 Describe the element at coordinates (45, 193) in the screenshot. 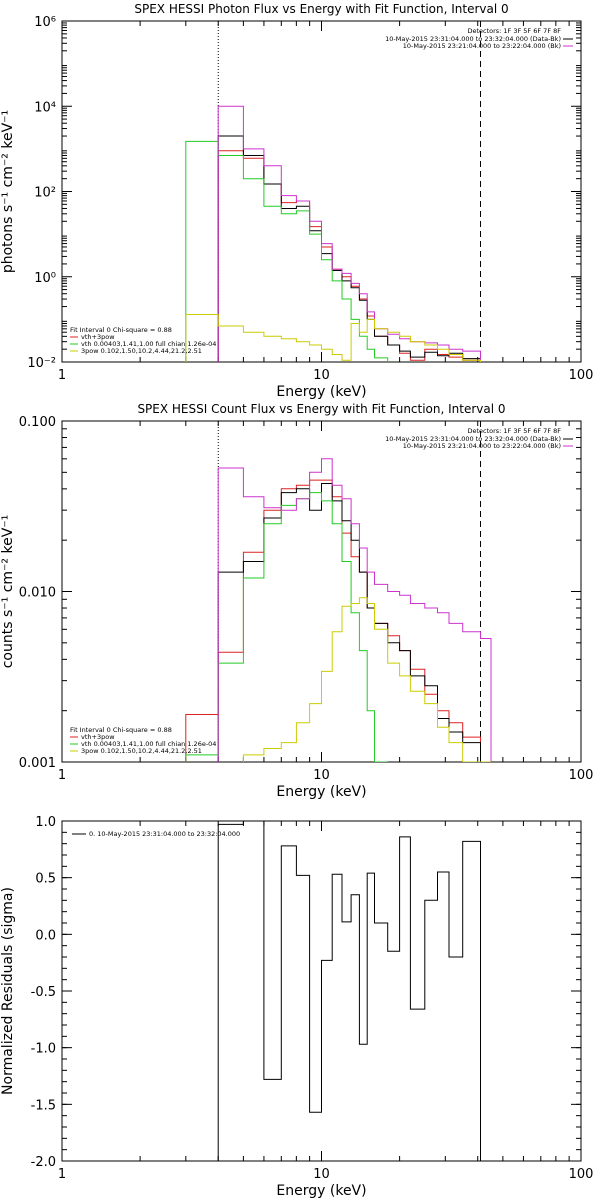

I see `y-tick-label: 10²` at that location.